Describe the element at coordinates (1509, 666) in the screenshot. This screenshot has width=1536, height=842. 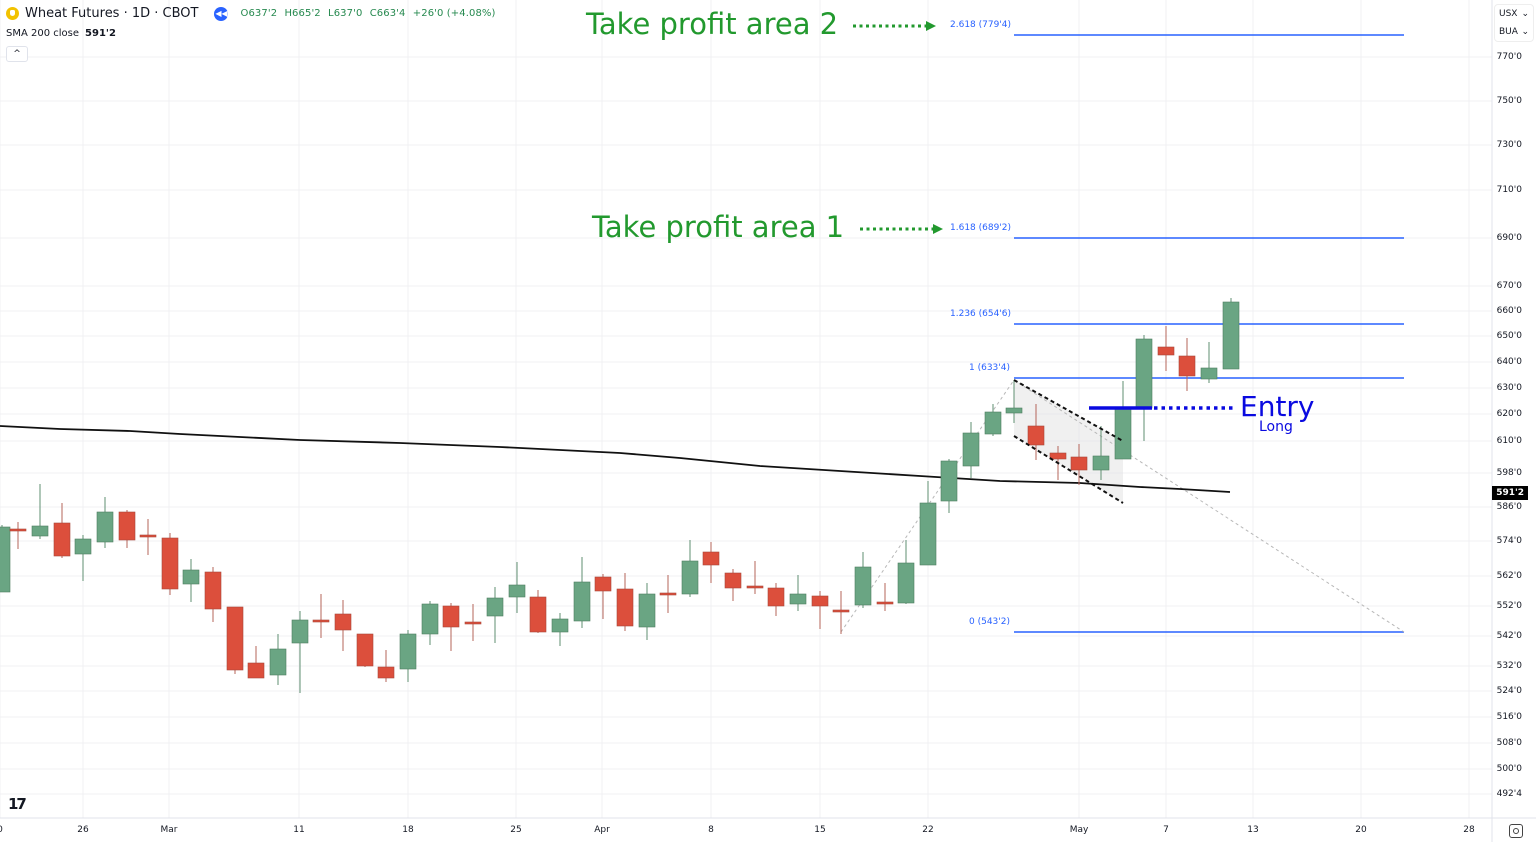
I see `price-tick-label: 532'0` at that location.